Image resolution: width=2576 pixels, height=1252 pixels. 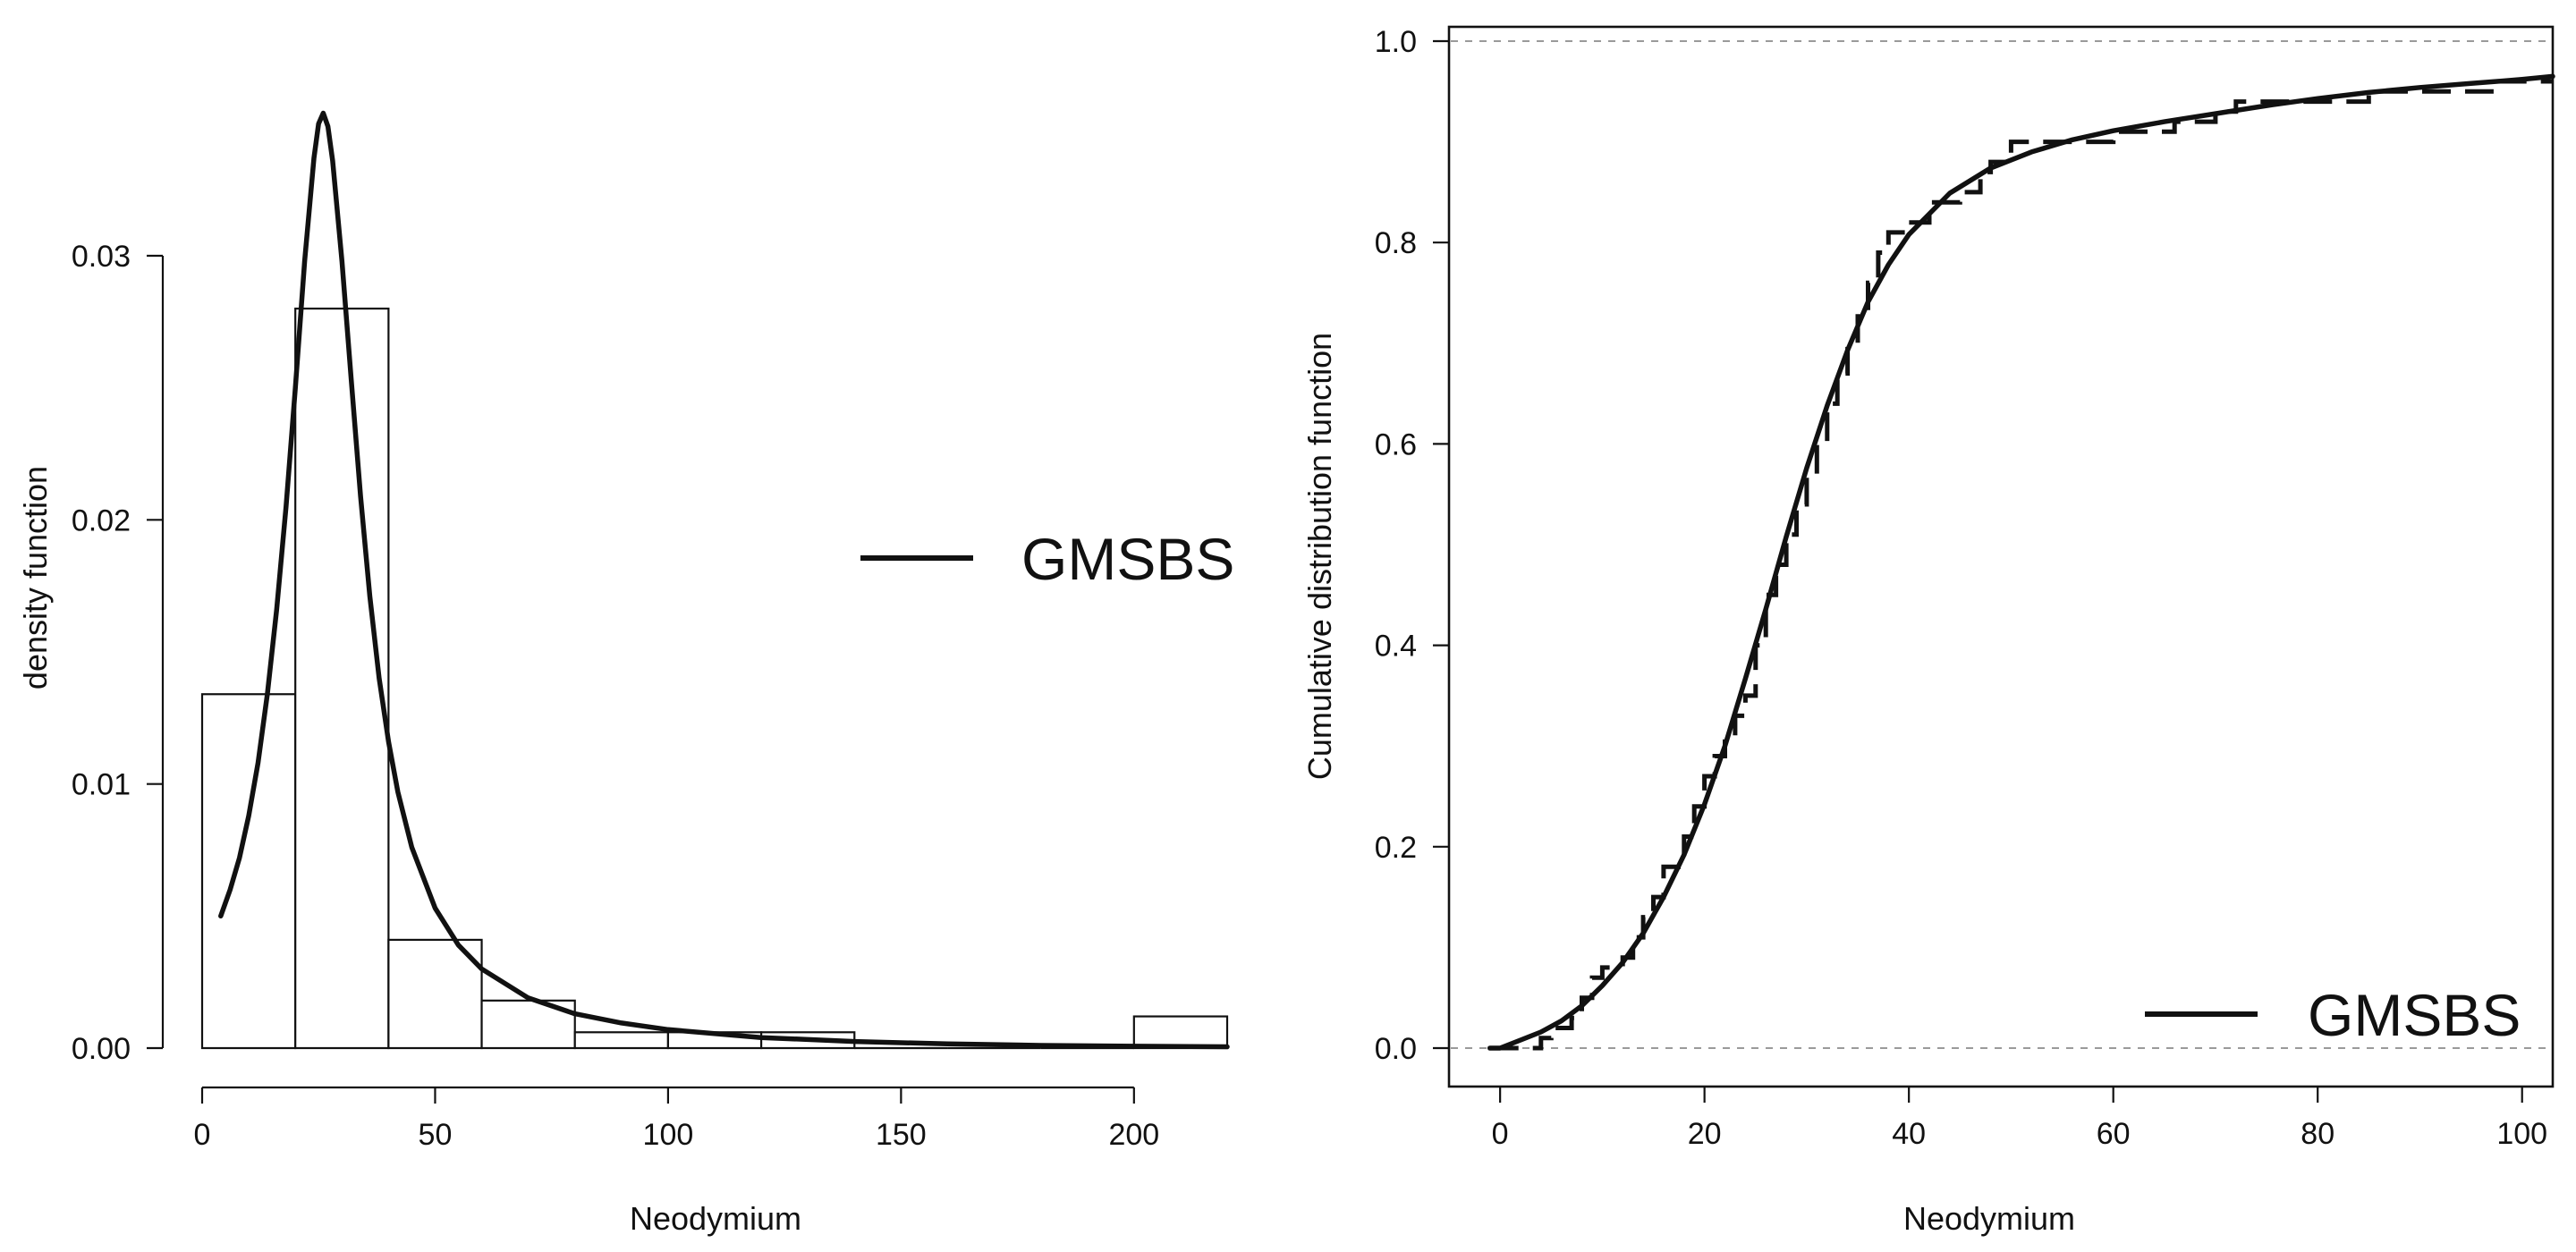 I want to click on x-tick-label: 60, so click(x=2114, y=1134).